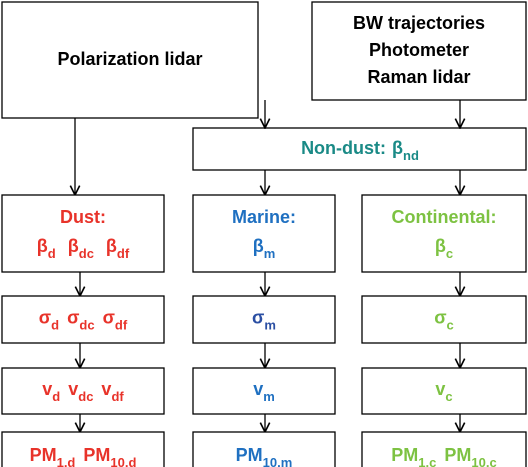 This screenshot has height=467, width=528. What do you see at coordinates (264, 217) in the screenshot?
I see `column-label: Marine:` at bounding box center [264, 217].